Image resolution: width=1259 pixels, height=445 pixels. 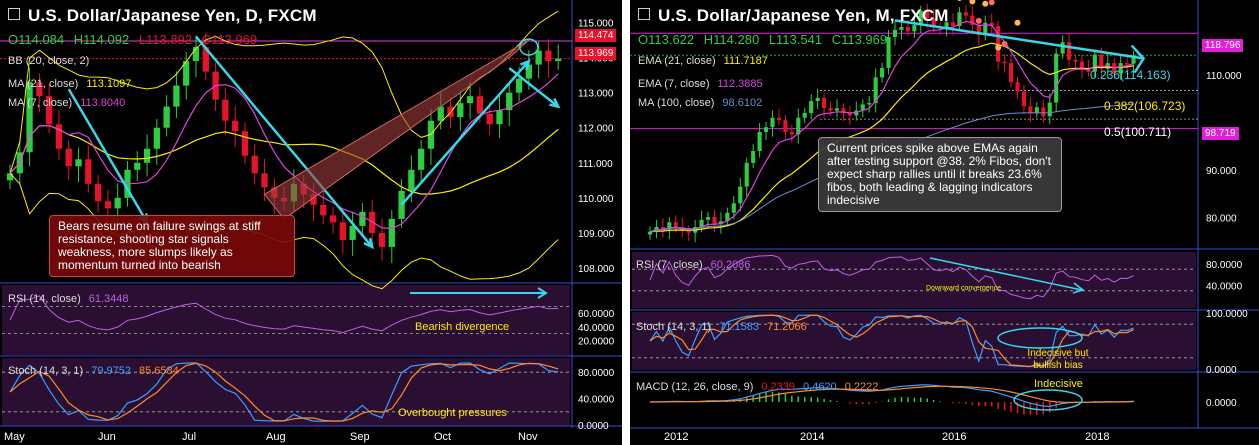 What do you see at coordinates (69, 84) in the screenshot?
I see `ma21-legend: MA (21, close) 113.1097` at bounding box center [69, 84].